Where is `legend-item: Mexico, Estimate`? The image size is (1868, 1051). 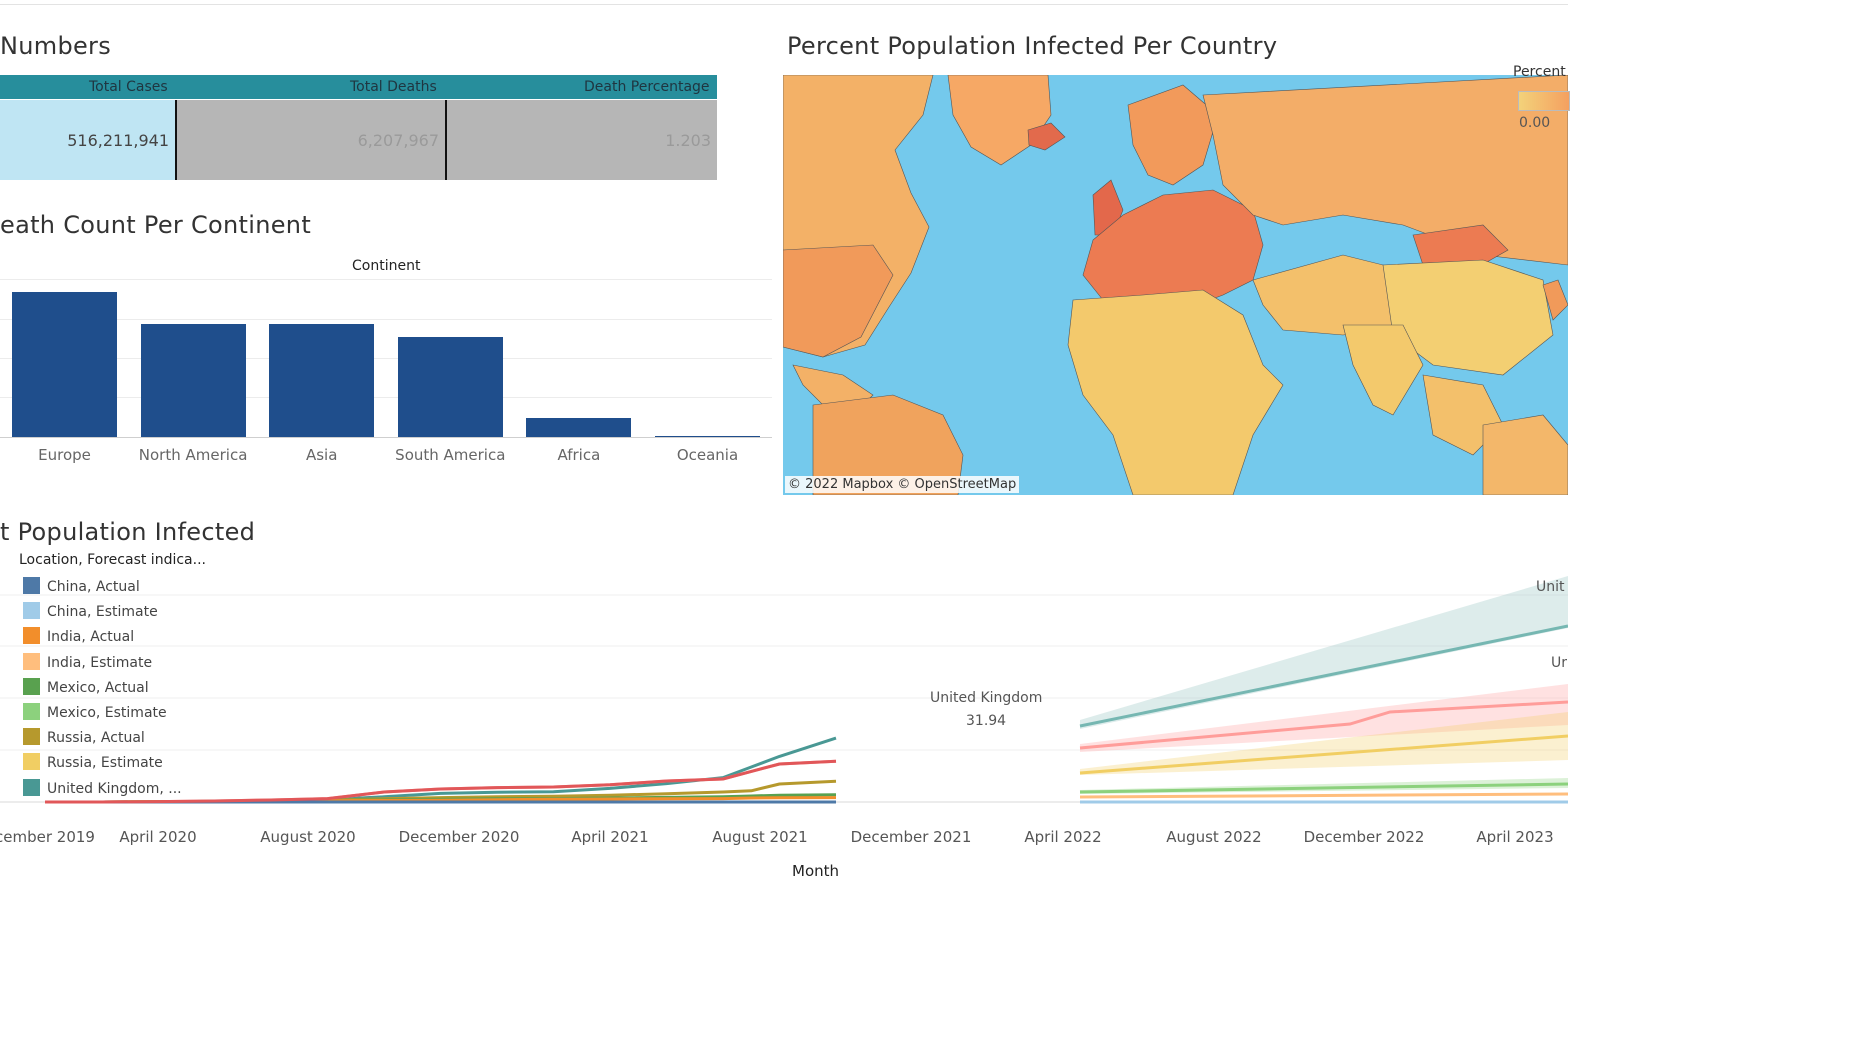 legend-item: Mexico, Estimate is located at coordinates (95, 712).